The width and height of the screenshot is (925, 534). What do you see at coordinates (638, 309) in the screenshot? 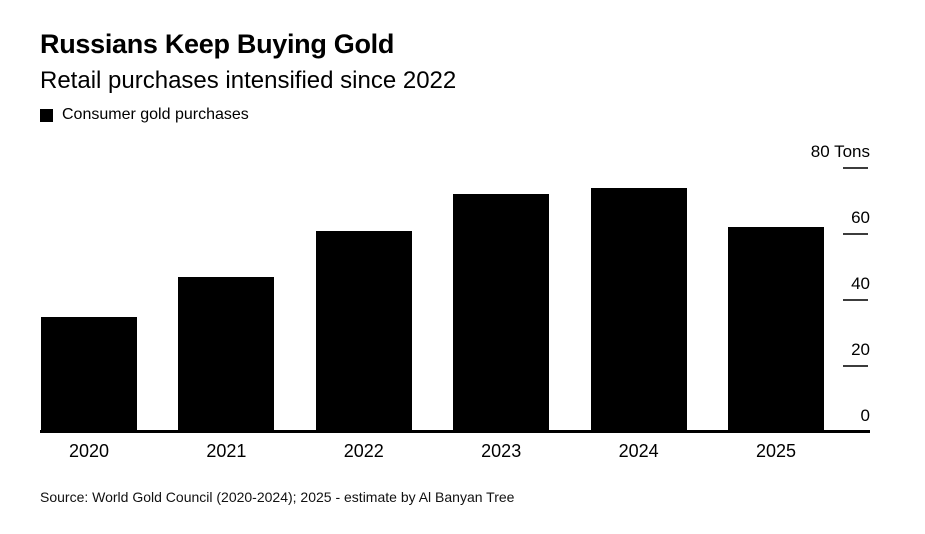
I see `bar-2024` at bounding box center [638, 309].